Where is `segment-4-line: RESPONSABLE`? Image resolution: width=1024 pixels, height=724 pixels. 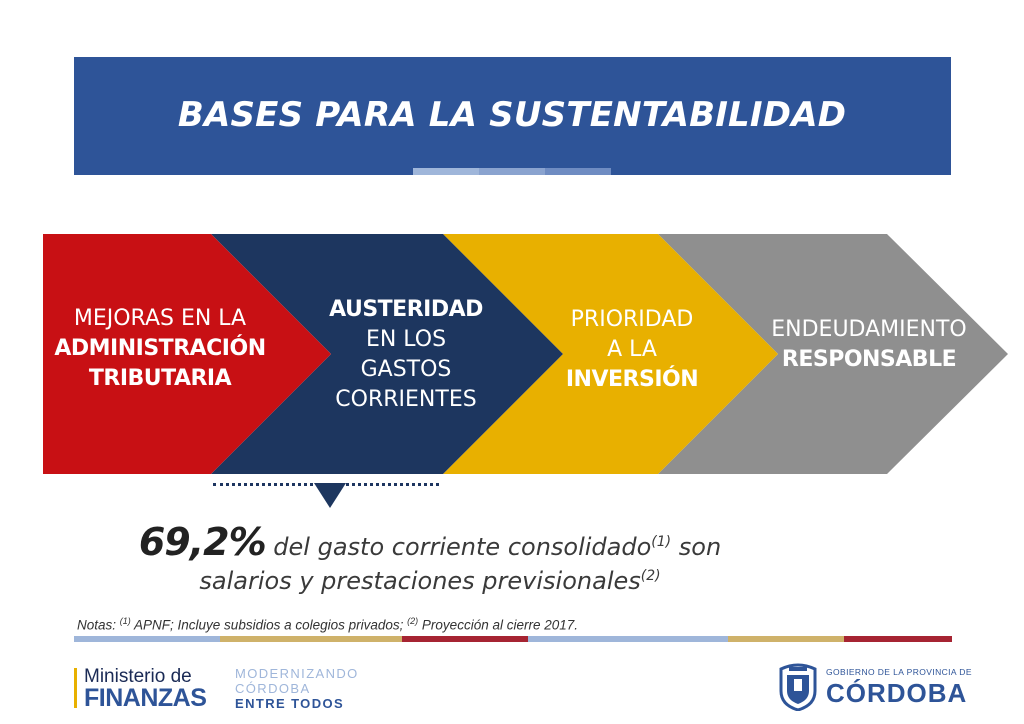
segment-4-line: RESPONSABLE is located at coordinates (869, 359).